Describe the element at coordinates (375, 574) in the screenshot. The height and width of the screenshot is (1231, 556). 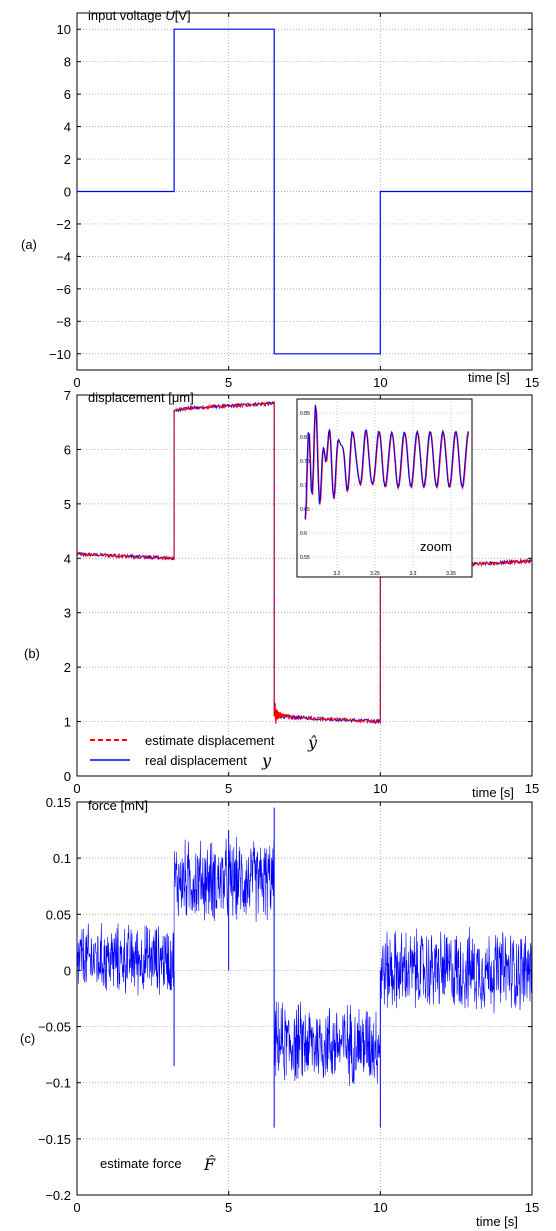
I see `inset-x-tick: 3.25` at that location.